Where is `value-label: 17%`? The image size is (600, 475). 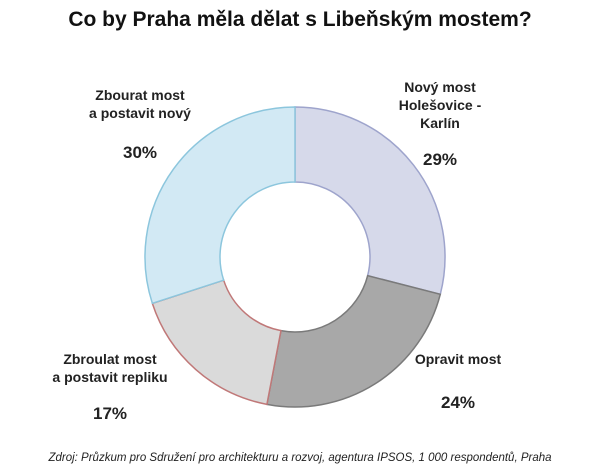
value-label: 17% is located at coordinates (110, 413).